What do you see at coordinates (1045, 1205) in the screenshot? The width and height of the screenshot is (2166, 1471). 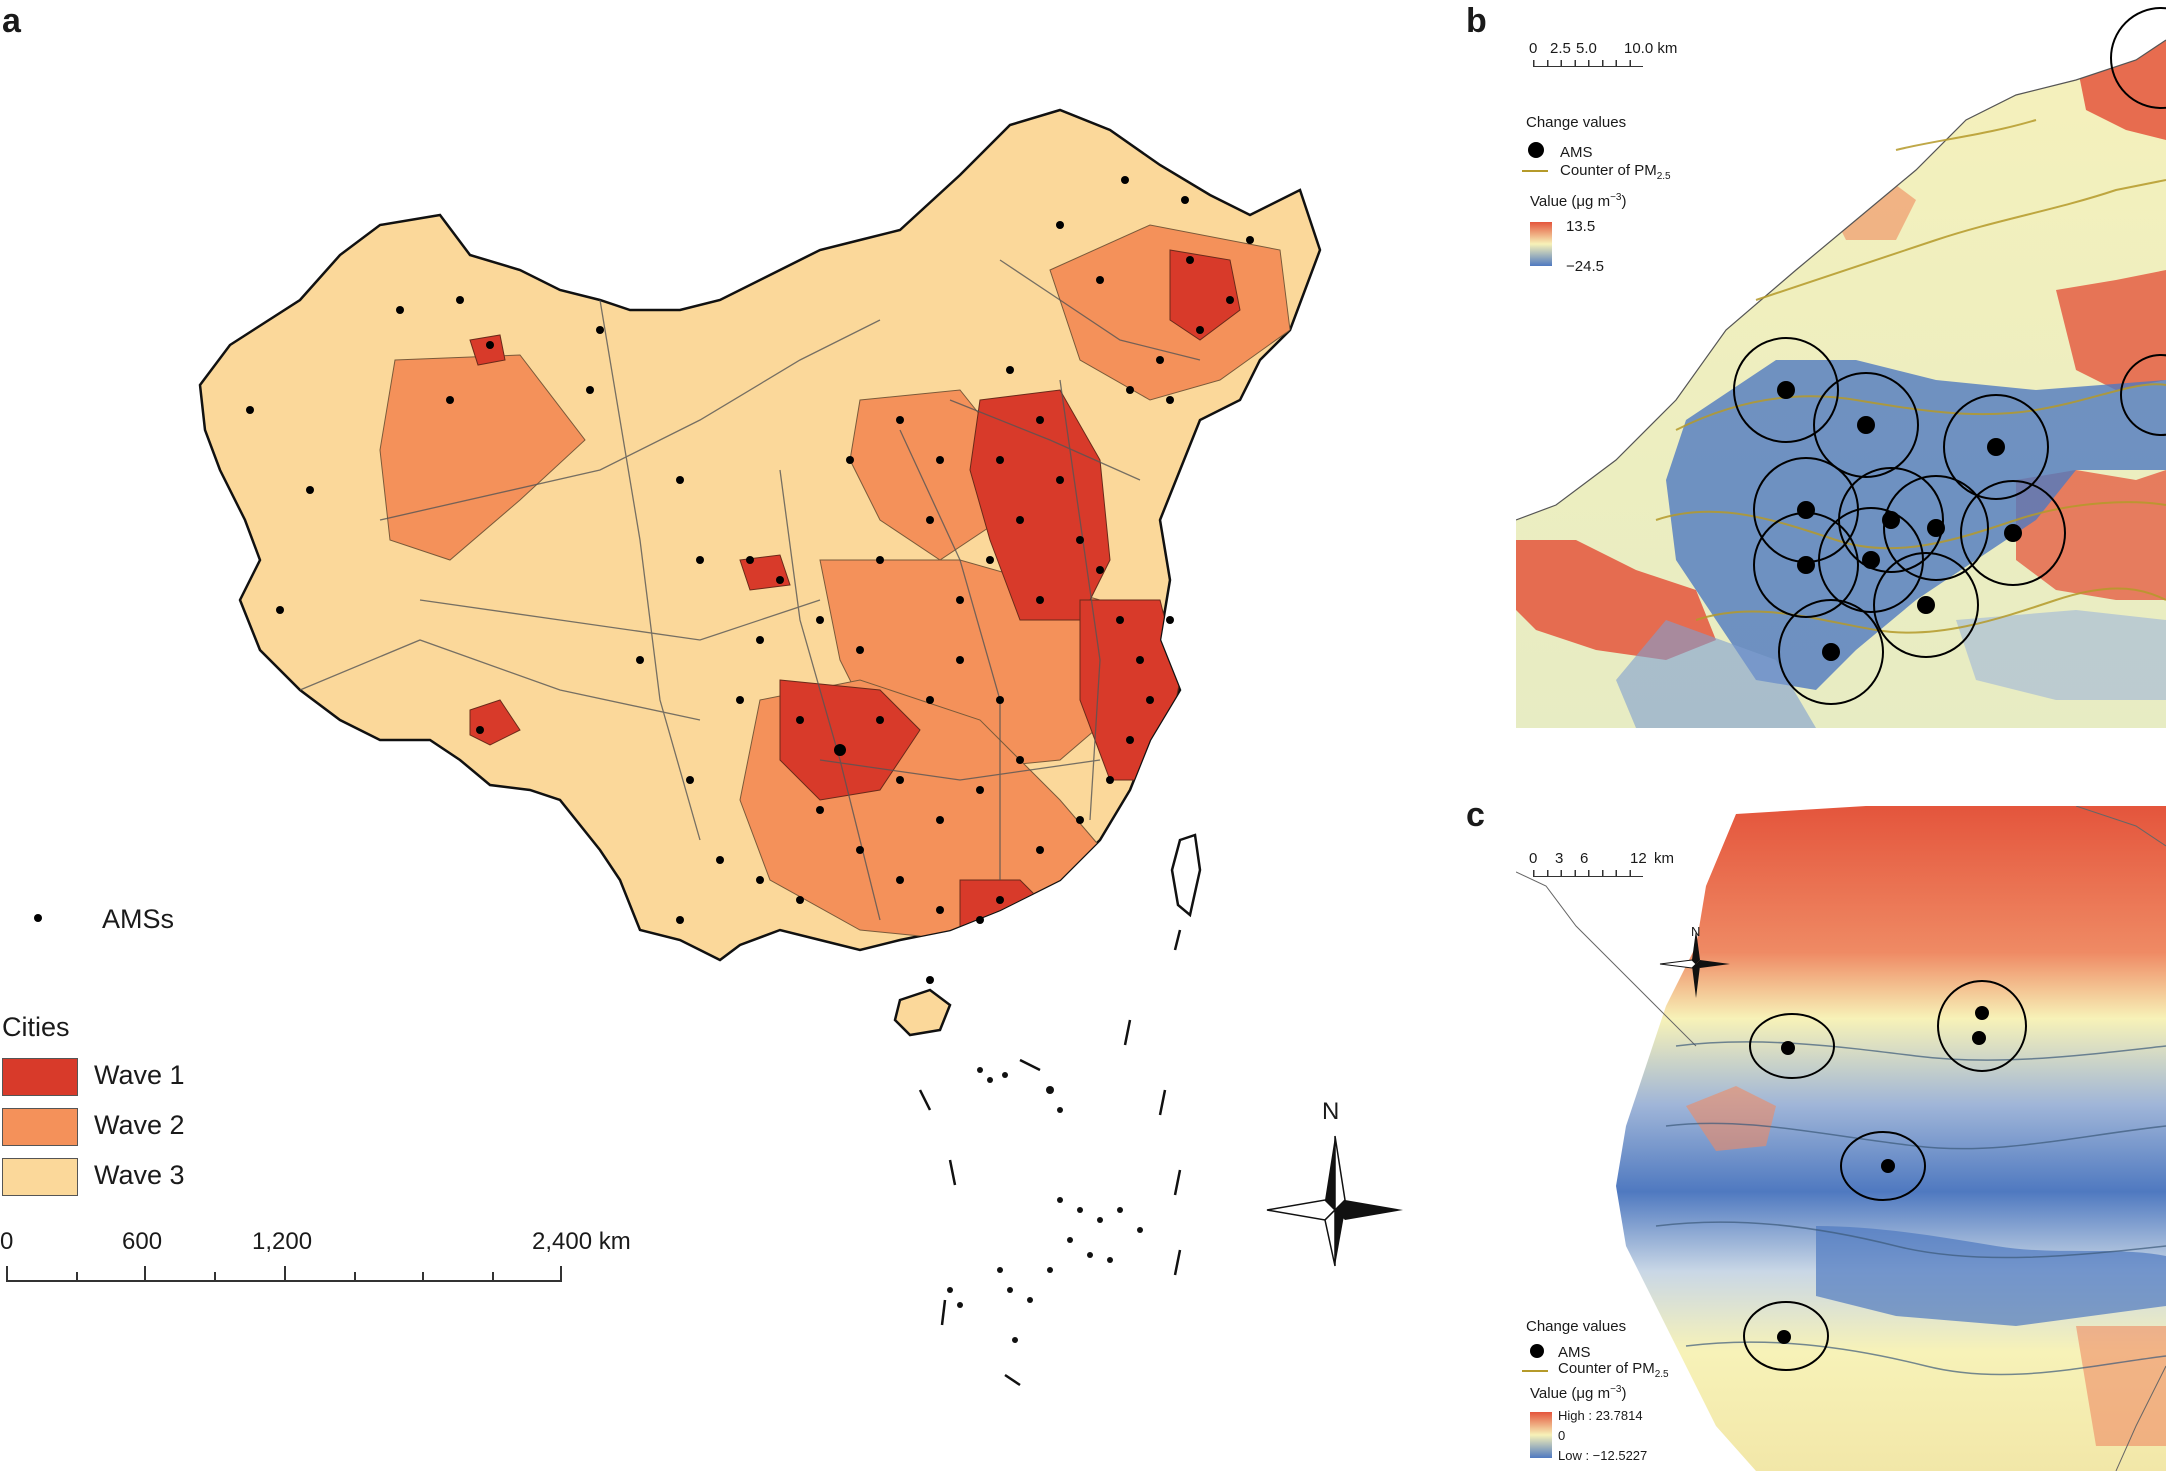 I see `south-china-sea-islets` at bounding box center [1045, 1205].